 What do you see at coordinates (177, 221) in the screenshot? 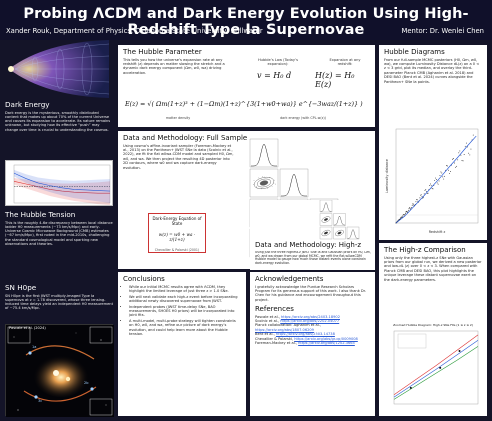
I see `eos-box-title: Dark-Energy Equation of State` at bounding box center [177, 221].